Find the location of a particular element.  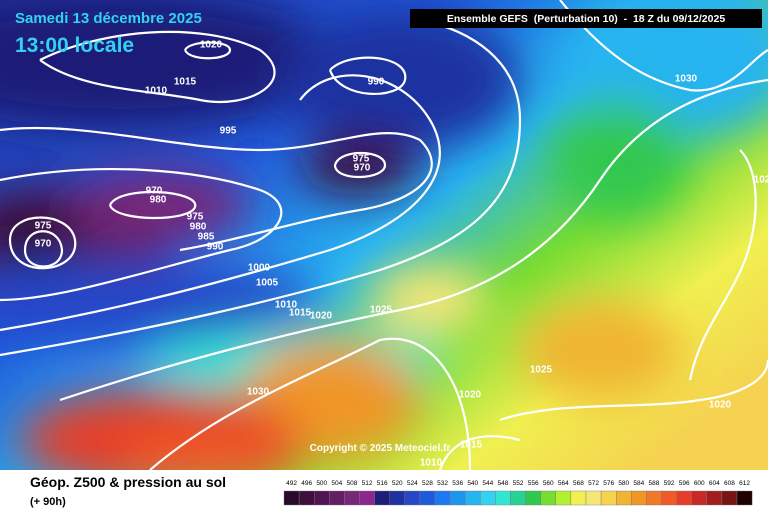

legend-level: 560 is located at coordinates (548, 483).